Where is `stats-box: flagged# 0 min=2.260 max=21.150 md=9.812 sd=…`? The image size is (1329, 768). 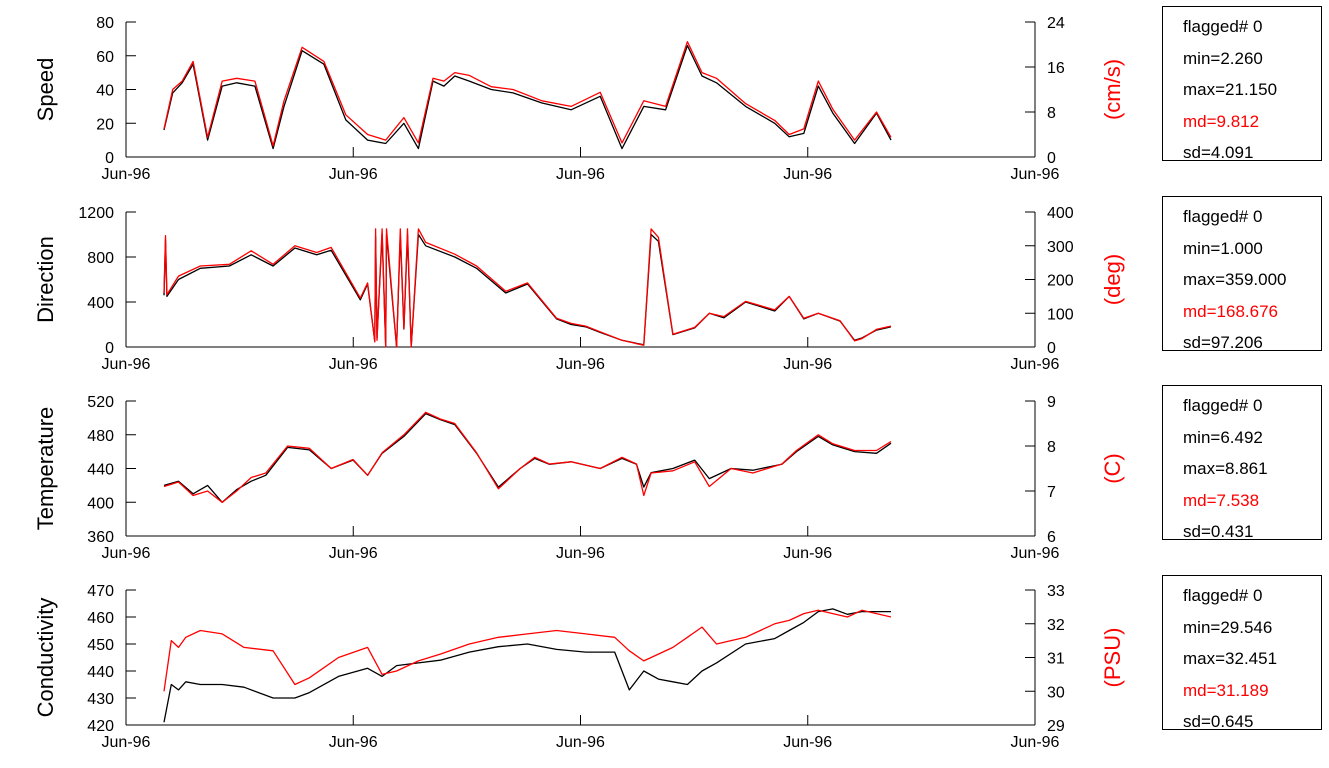 stats-box: flagged# 0 min=2.260 max=21.150 md=9.812 sd=… is located at coordinates (1242, 83).